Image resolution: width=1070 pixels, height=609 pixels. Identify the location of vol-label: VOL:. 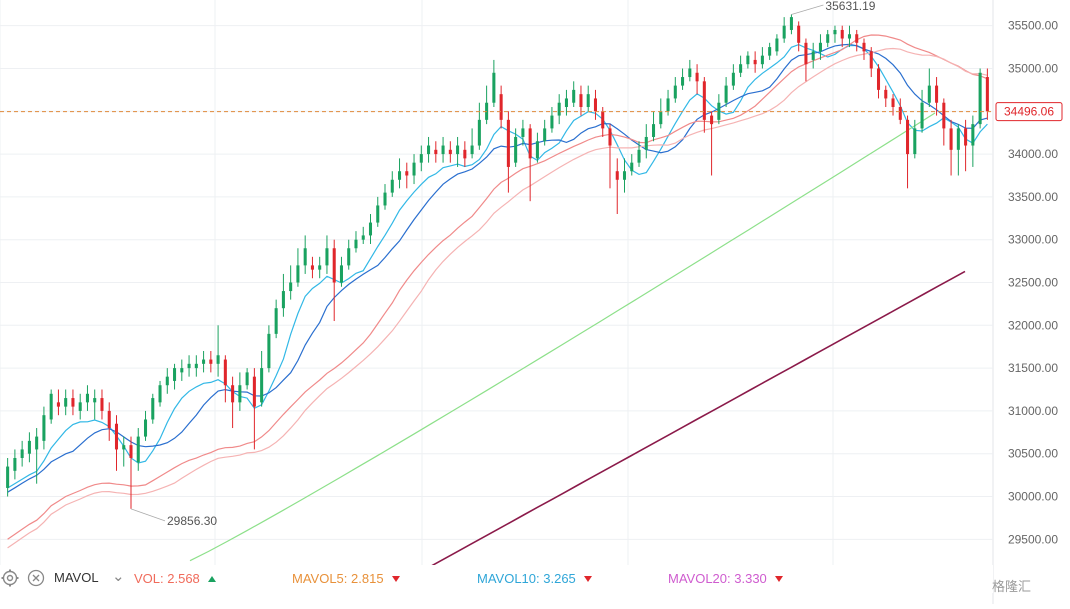
(149, 578).